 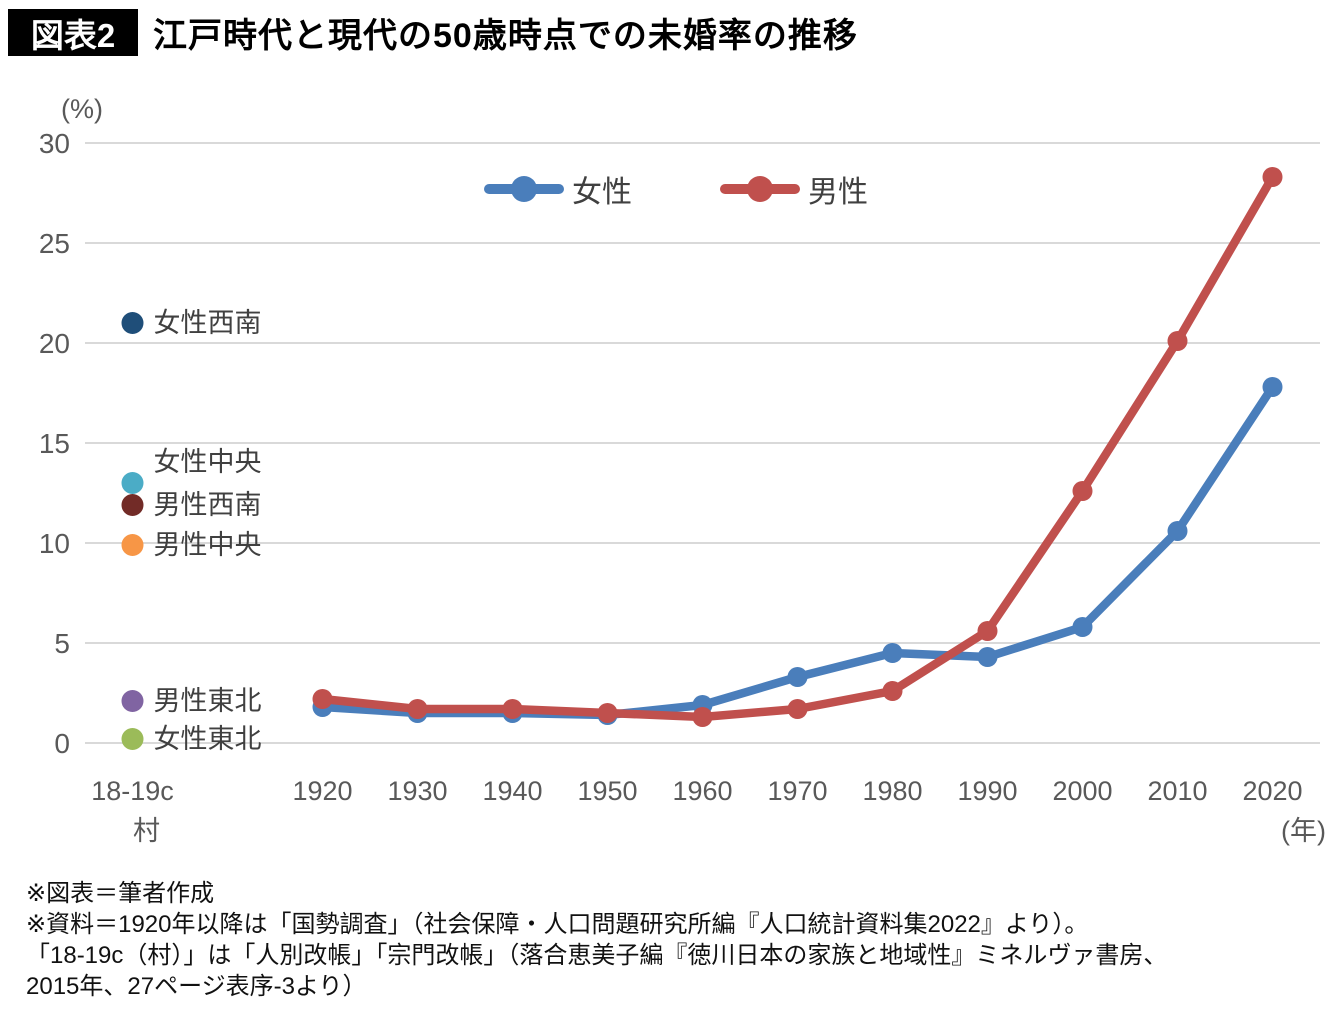 What do you see at coordinates (208, 462) in the screenshot?
I see `era-label-1: 女性中央` at bounding box center [208, 462].